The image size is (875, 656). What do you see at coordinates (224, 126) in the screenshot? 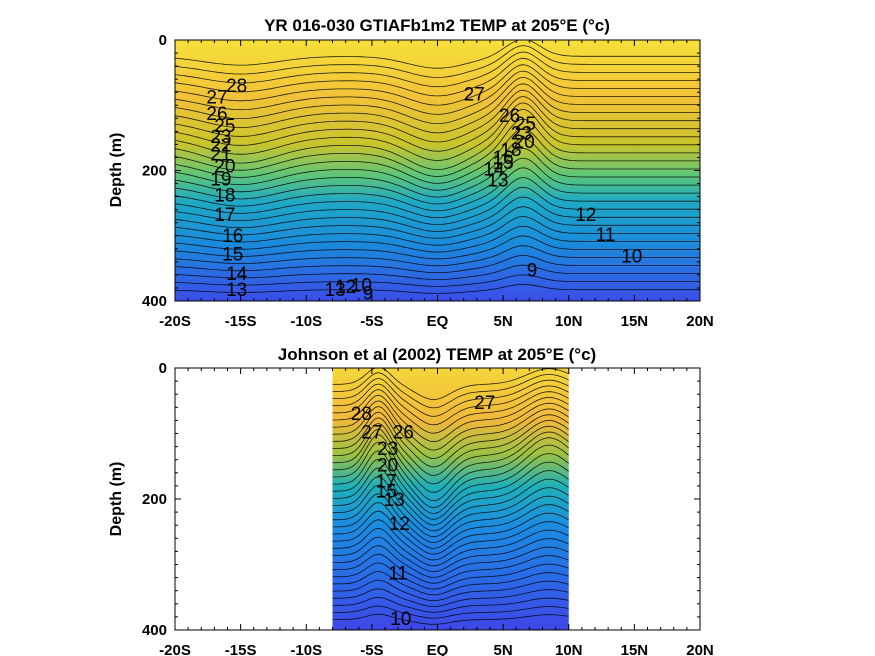
I see `contour-label: 25` at bounding box center [224, 126].